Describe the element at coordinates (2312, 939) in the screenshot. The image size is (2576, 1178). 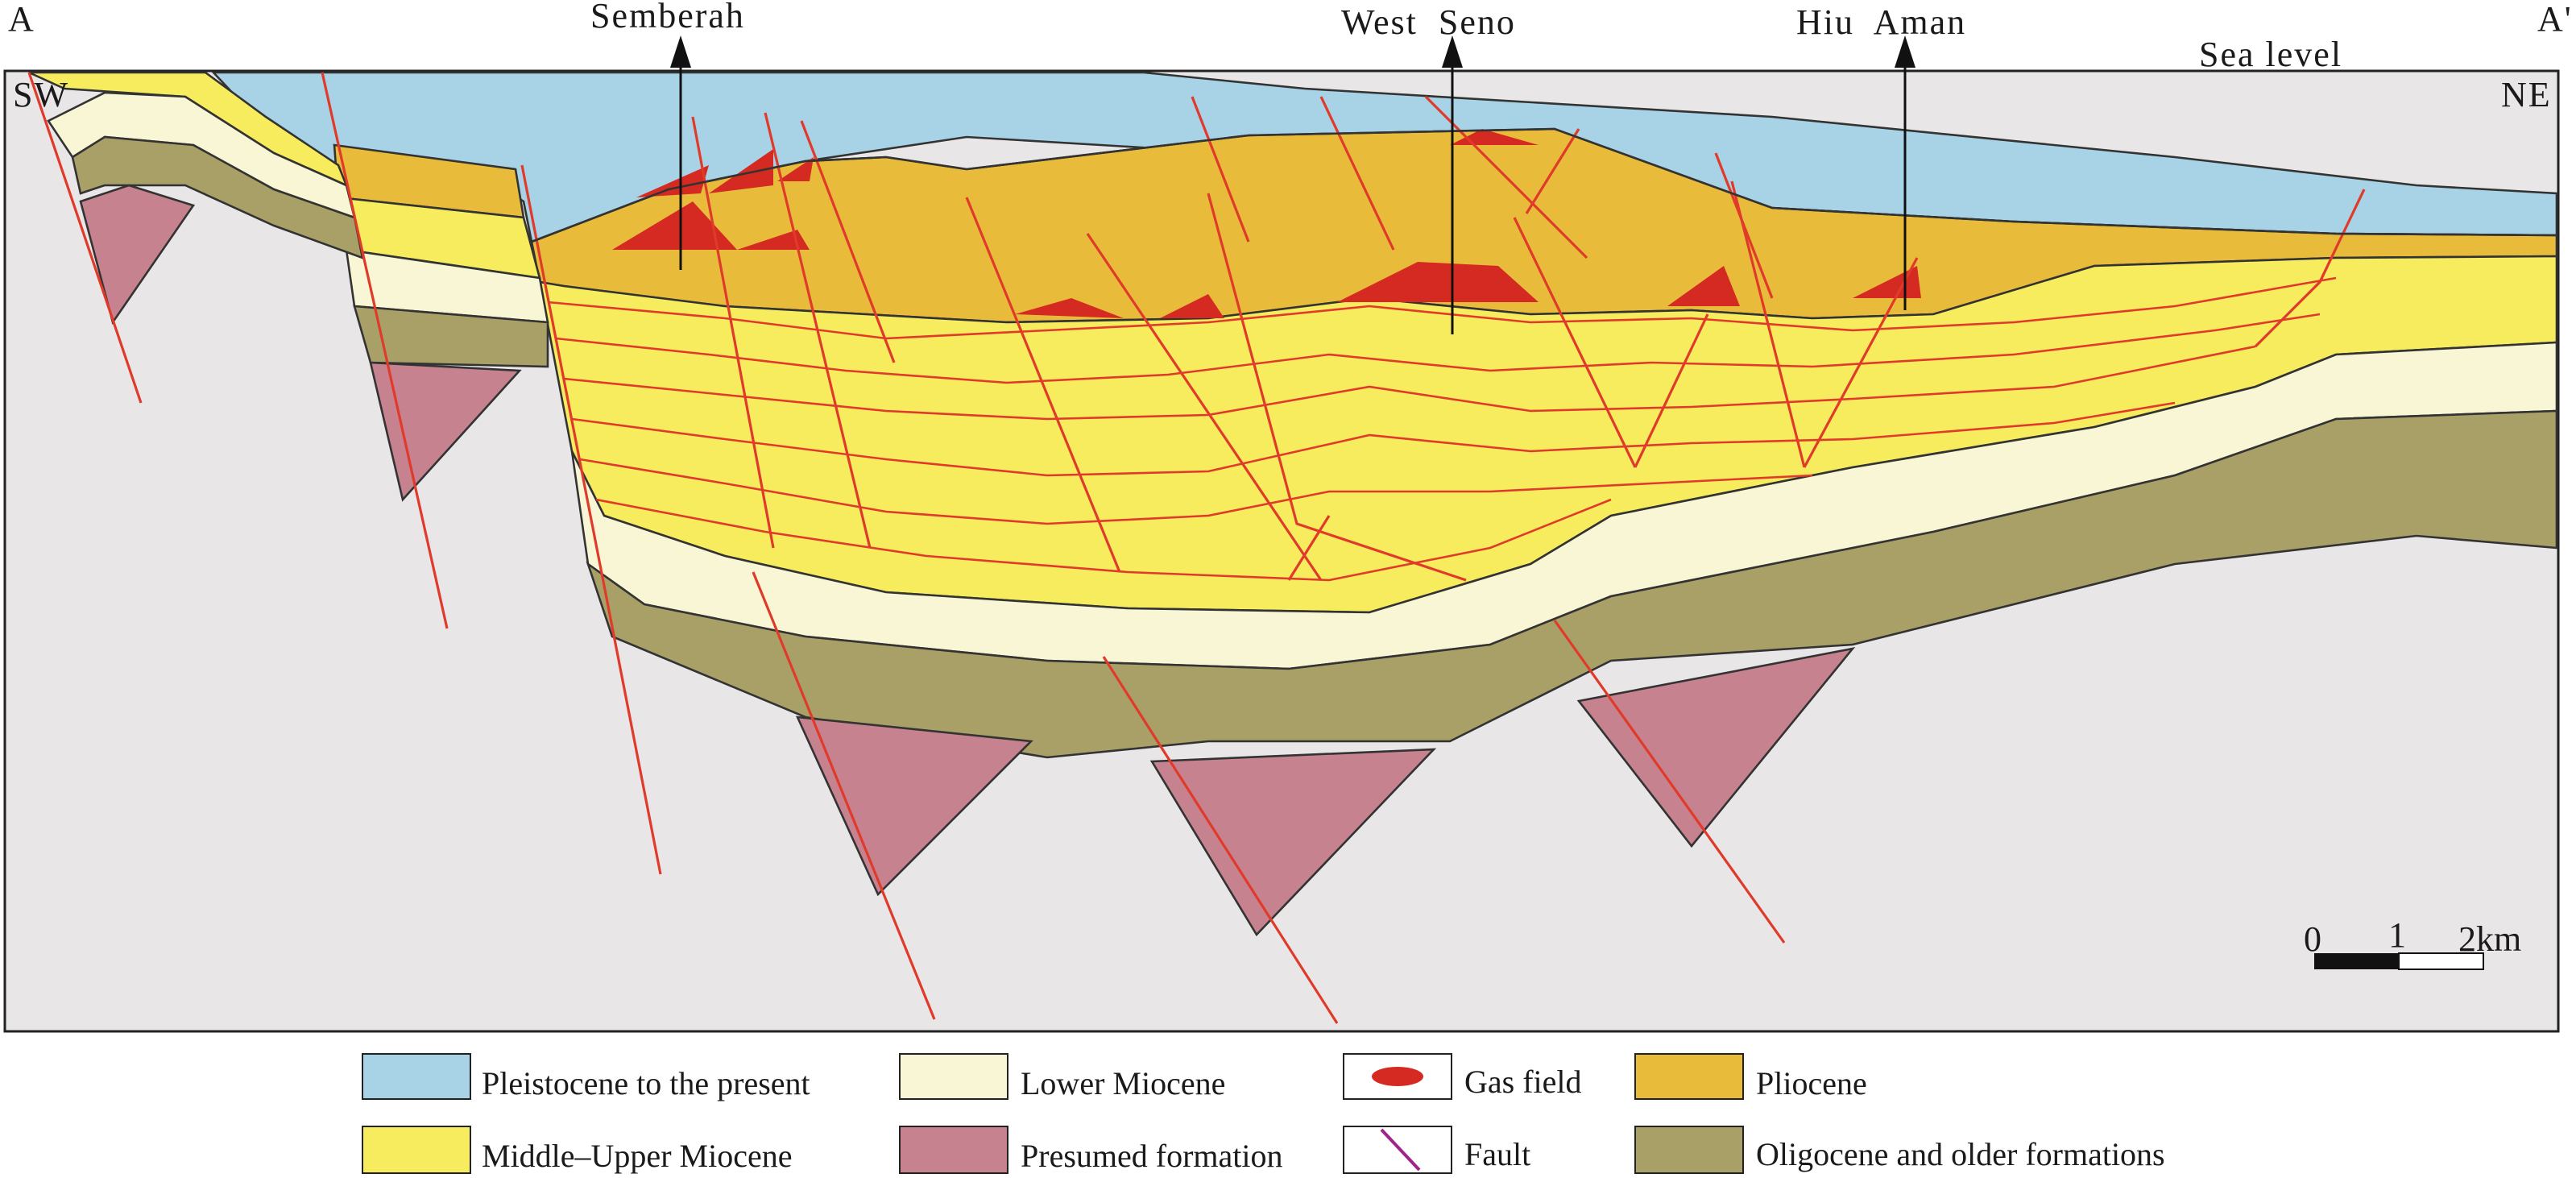
I see `scale-tick-0: 0` at that location.